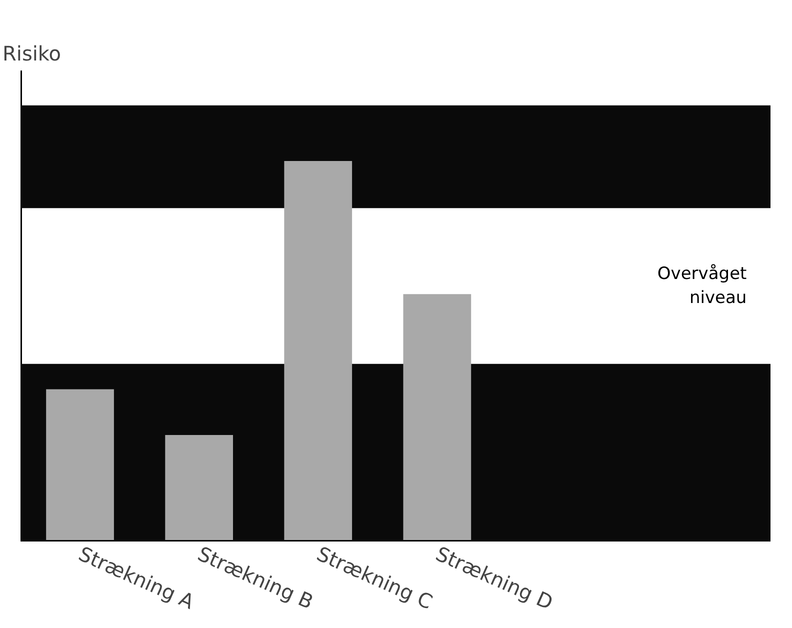  Describe the element at coordinates (32, 54) in the screenshot. I see `y-axis-title: Risiko` at that location.